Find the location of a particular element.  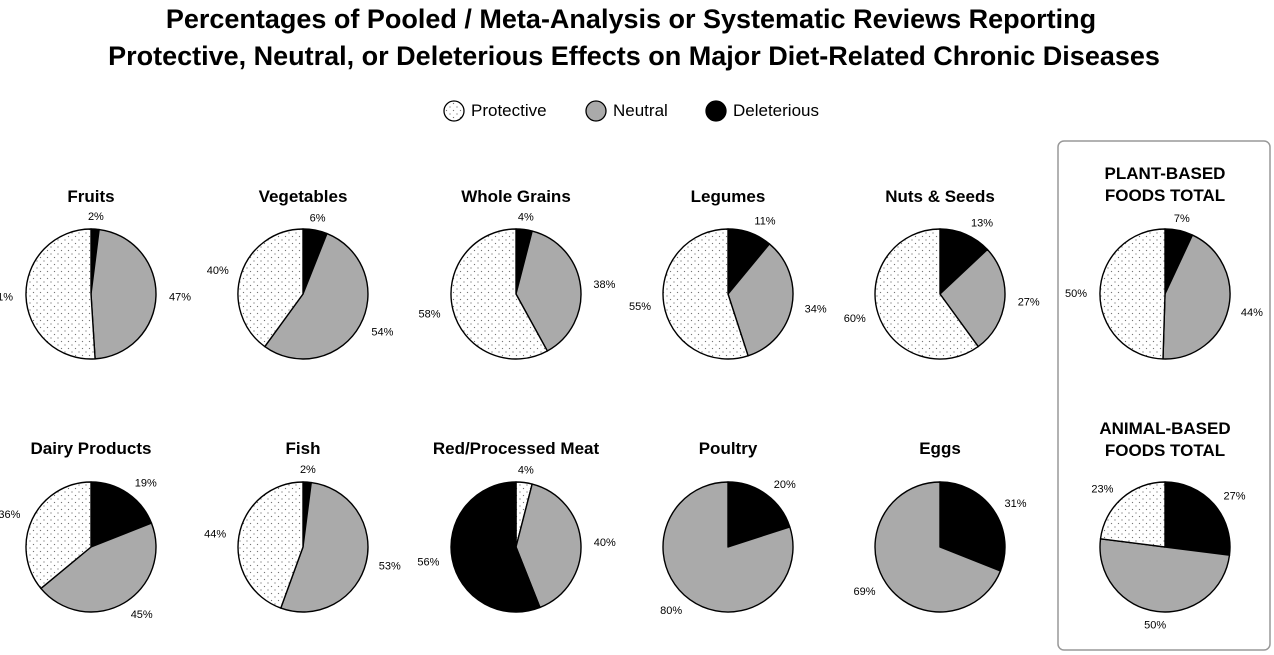

slice-eggs-deleterious is located at coordinates (972, 526).